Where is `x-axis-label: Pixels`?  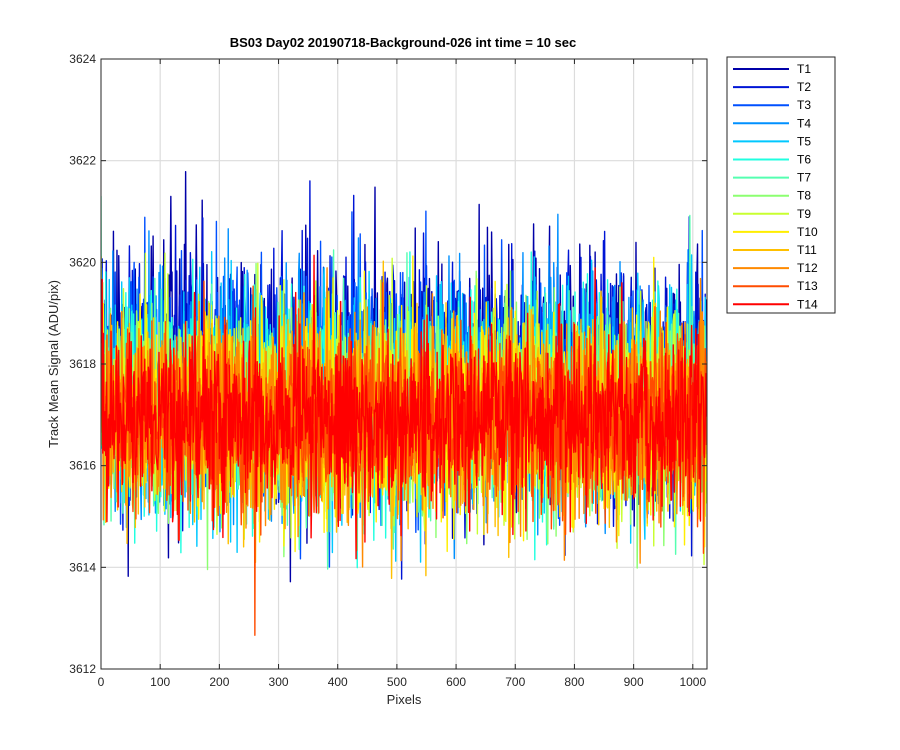 x-axis-label: Pixels is located at coordinates (404, 699).